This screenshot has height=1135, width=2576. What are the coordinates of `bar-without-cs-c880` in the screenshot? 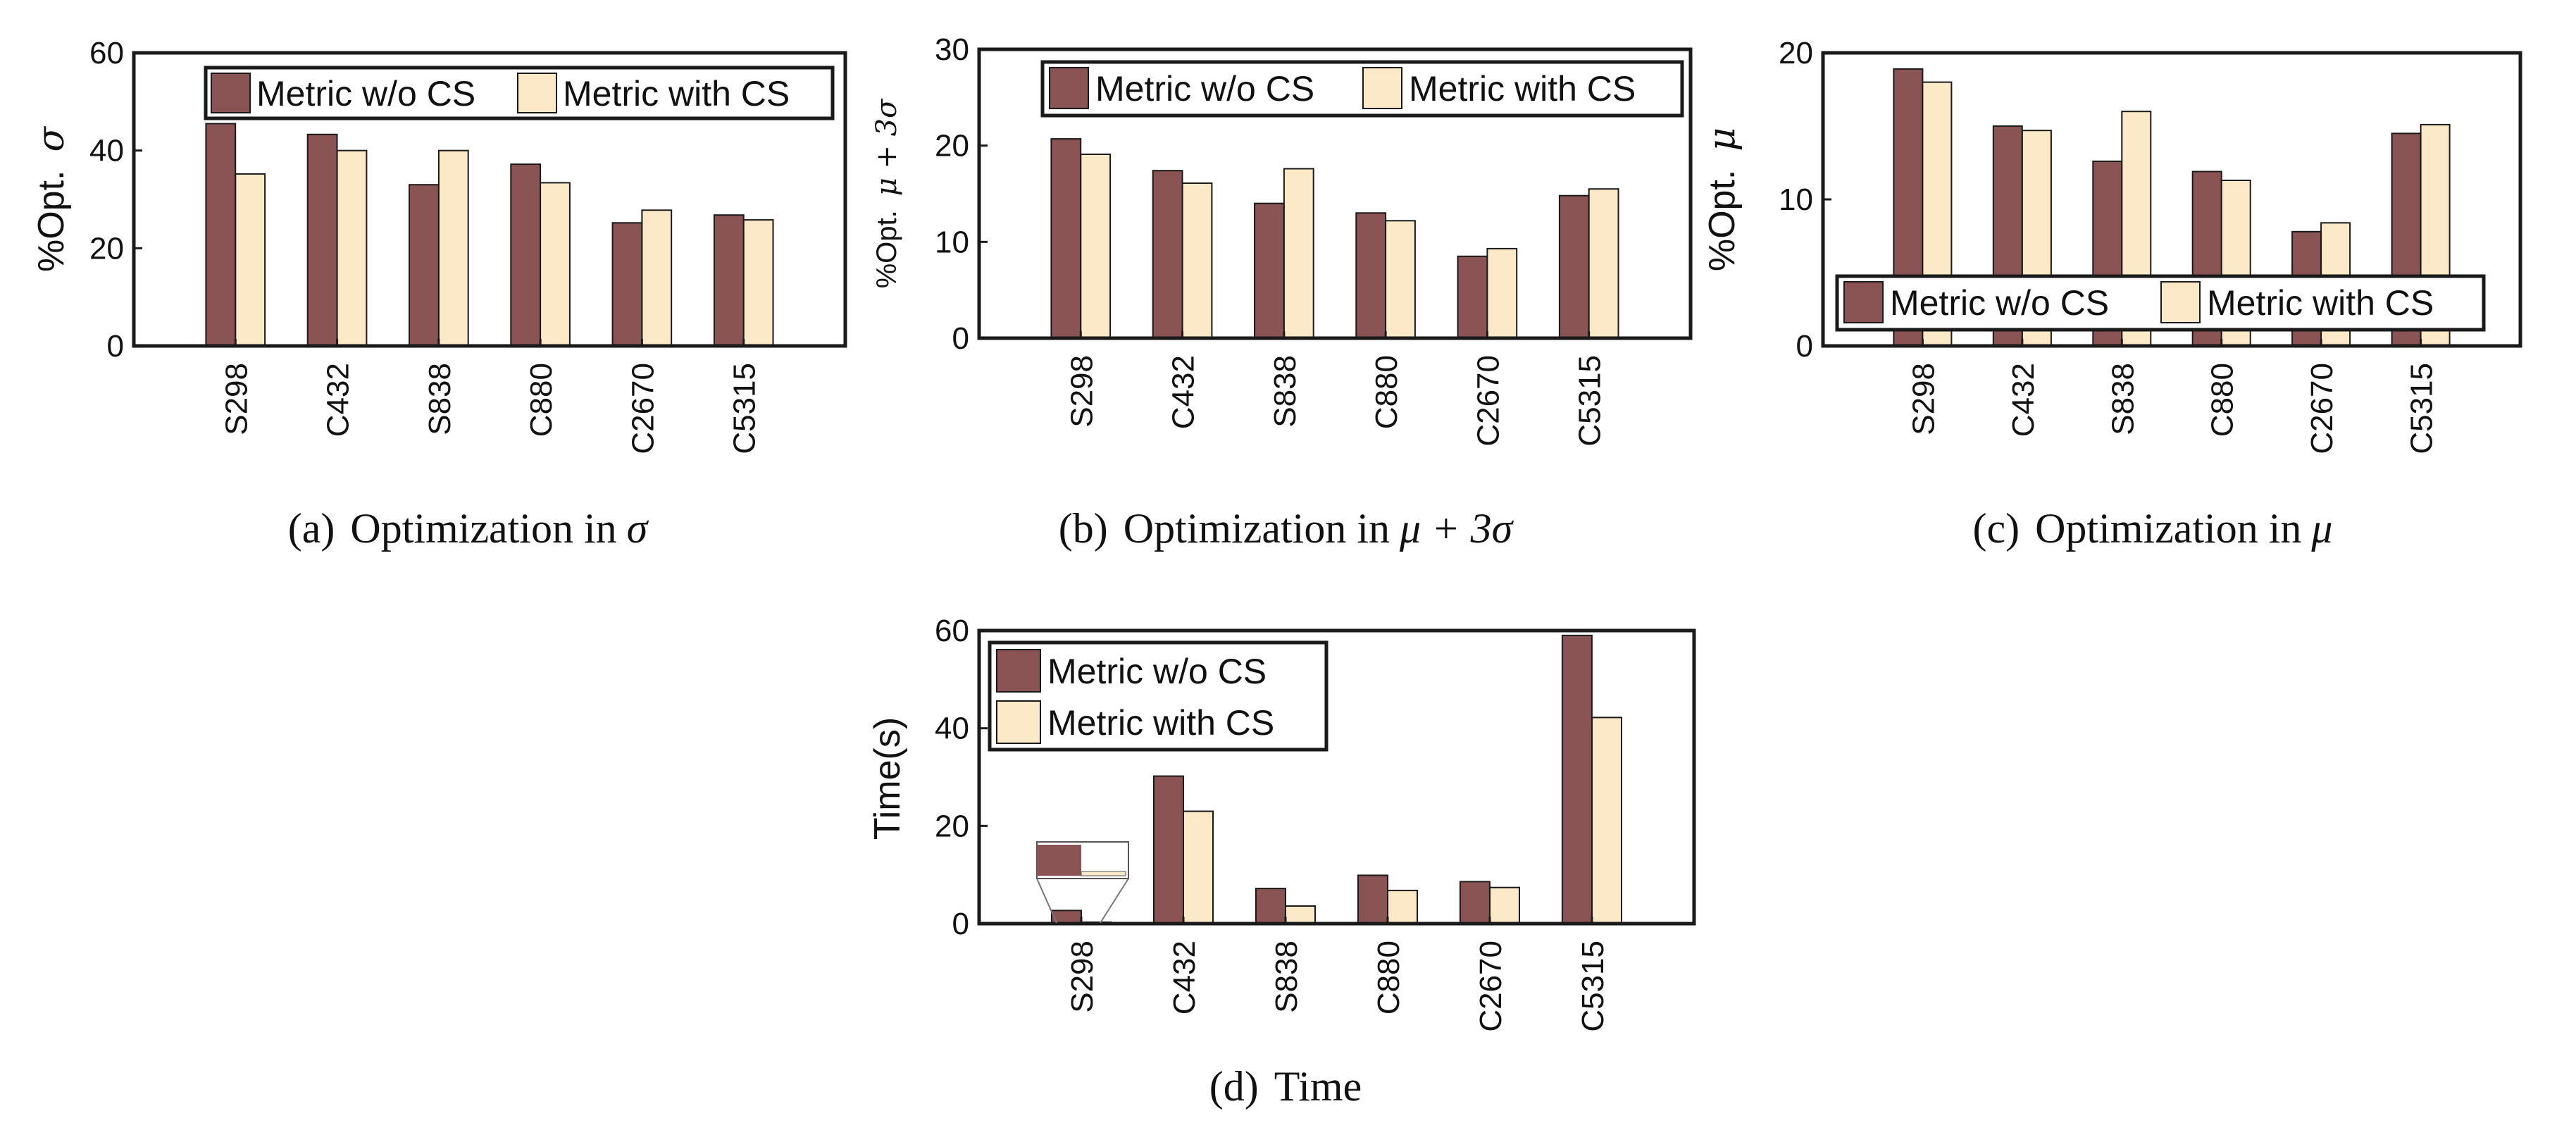 It's located at (1371, 275).